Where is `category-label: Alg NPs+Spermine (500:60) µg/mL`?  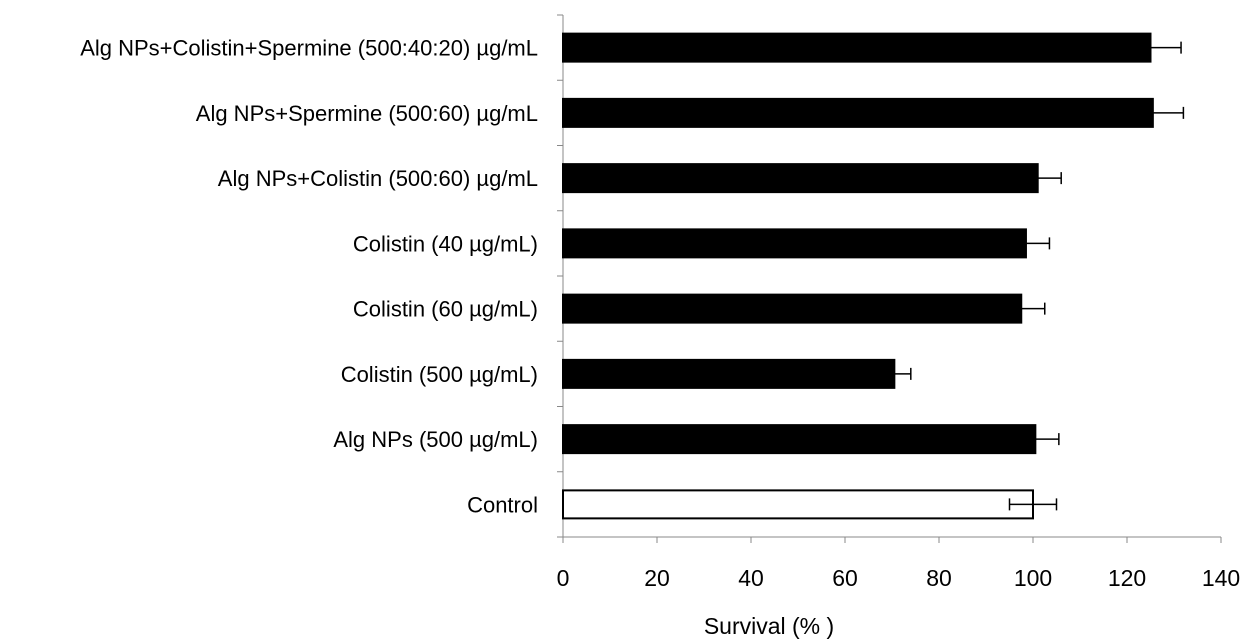
category-label: Alg NPs+Spermine (500:60) µg/mL is located at coordinates (367, 113).